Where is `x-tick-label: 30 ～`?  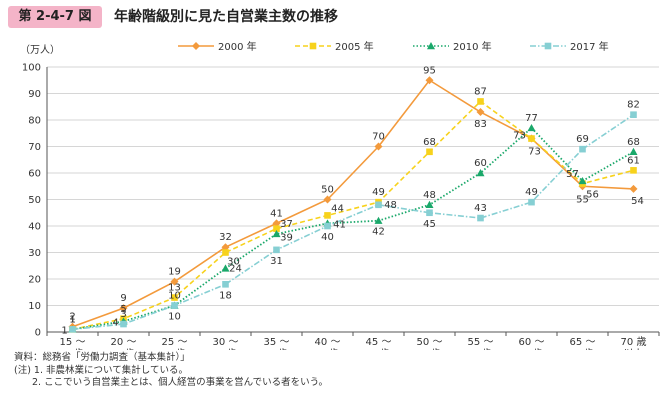 x-tick-label: 30 ～ is located at coordinates (226, 342).